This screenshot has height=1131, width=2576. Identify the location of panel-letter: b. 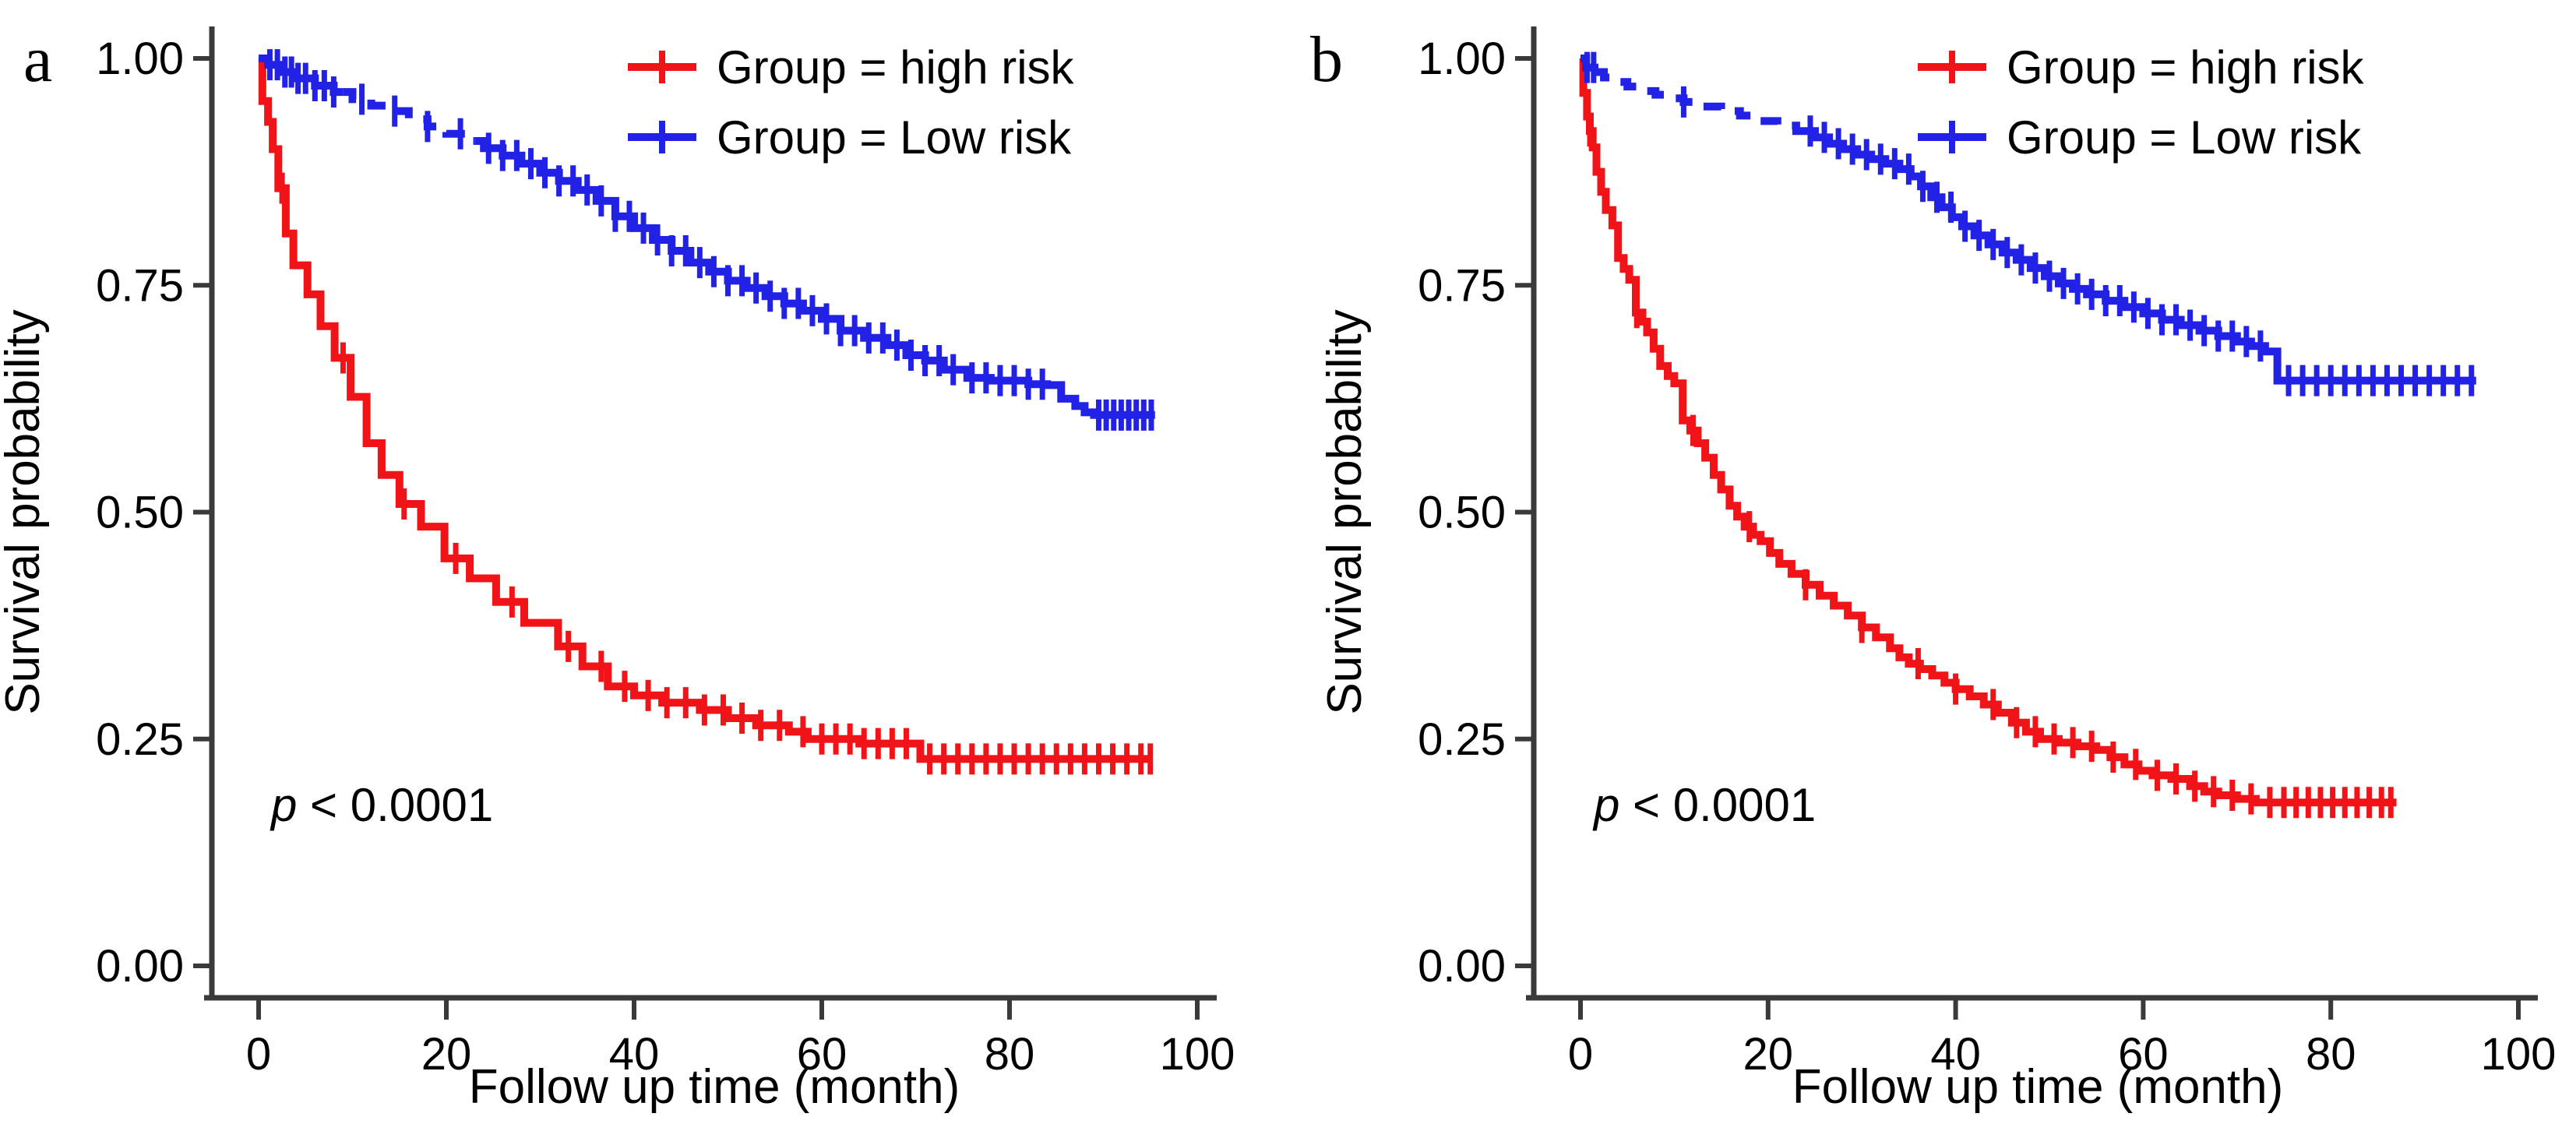
(1326, 59).